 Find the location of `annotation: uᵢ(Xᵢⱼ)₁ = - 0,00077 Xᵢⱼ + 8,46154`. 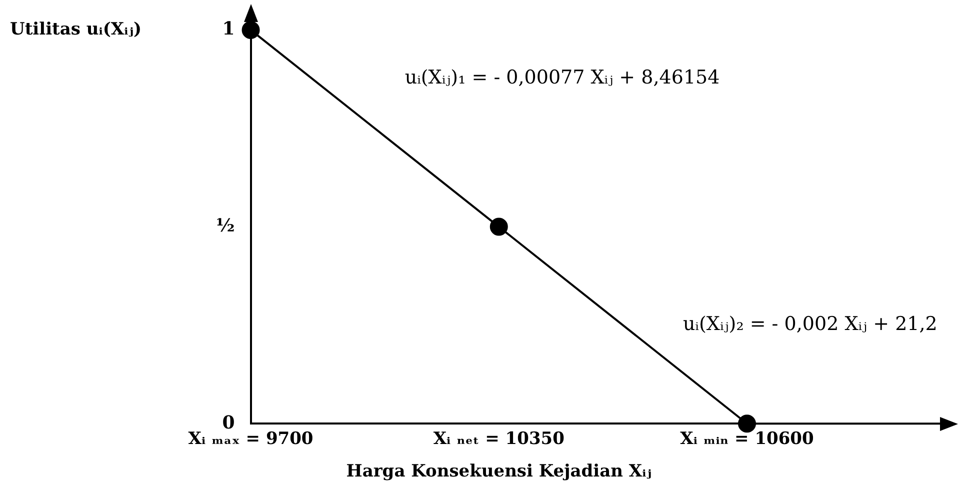

annotation: uᵢ(Xᵢⱼ)₁ = - 0,00077 Xᵢⱼ + 8,46154 is located at coordinates (562, 77).